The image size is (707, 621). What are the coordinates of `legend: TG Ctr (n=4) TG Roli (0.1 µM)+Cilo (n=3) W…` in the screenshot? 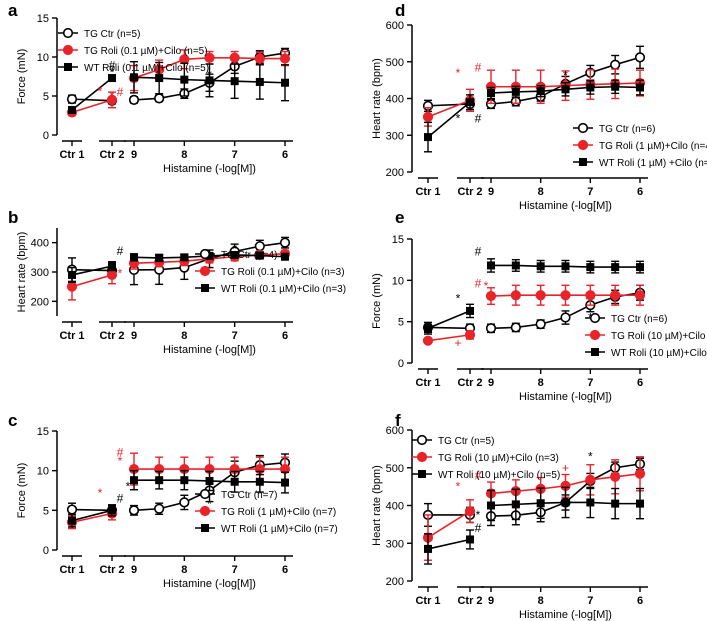 It's located at (270, 271).